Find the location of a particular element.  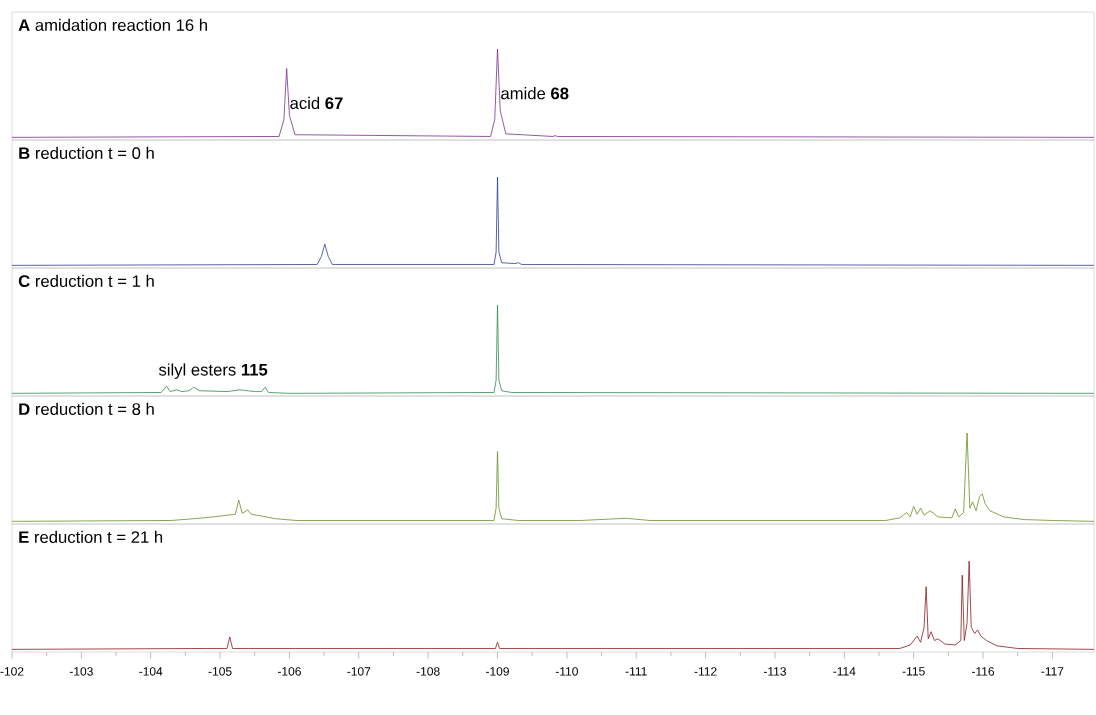

x-tick-label: -108 is located at coordinates (428, 671).